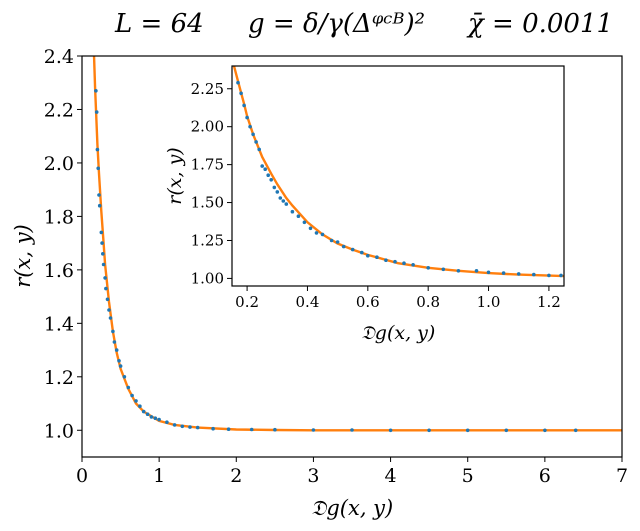  Describe the element at coordinates (489, 302) in the screenshot. I see `inset-x-tick-label: 1.0` at that location.